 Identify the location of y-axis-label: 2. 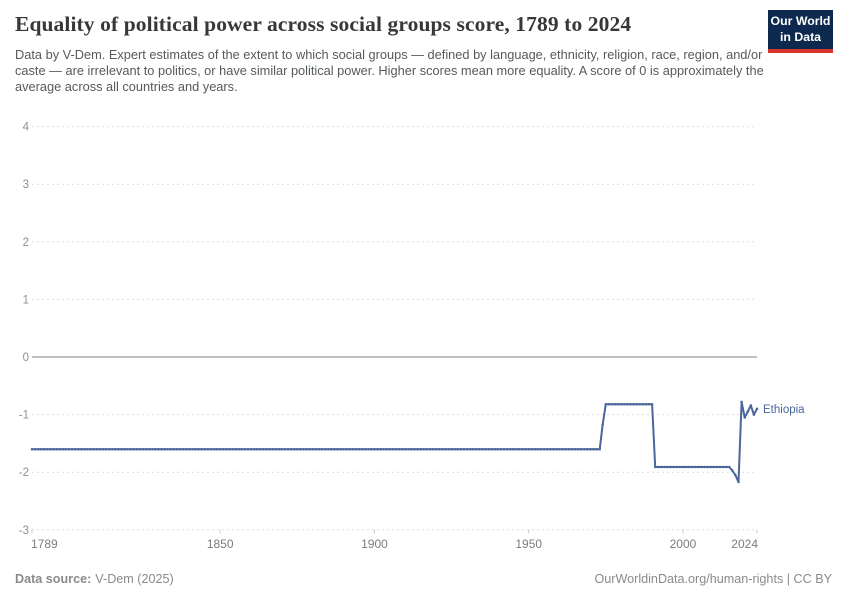
(26, 243).